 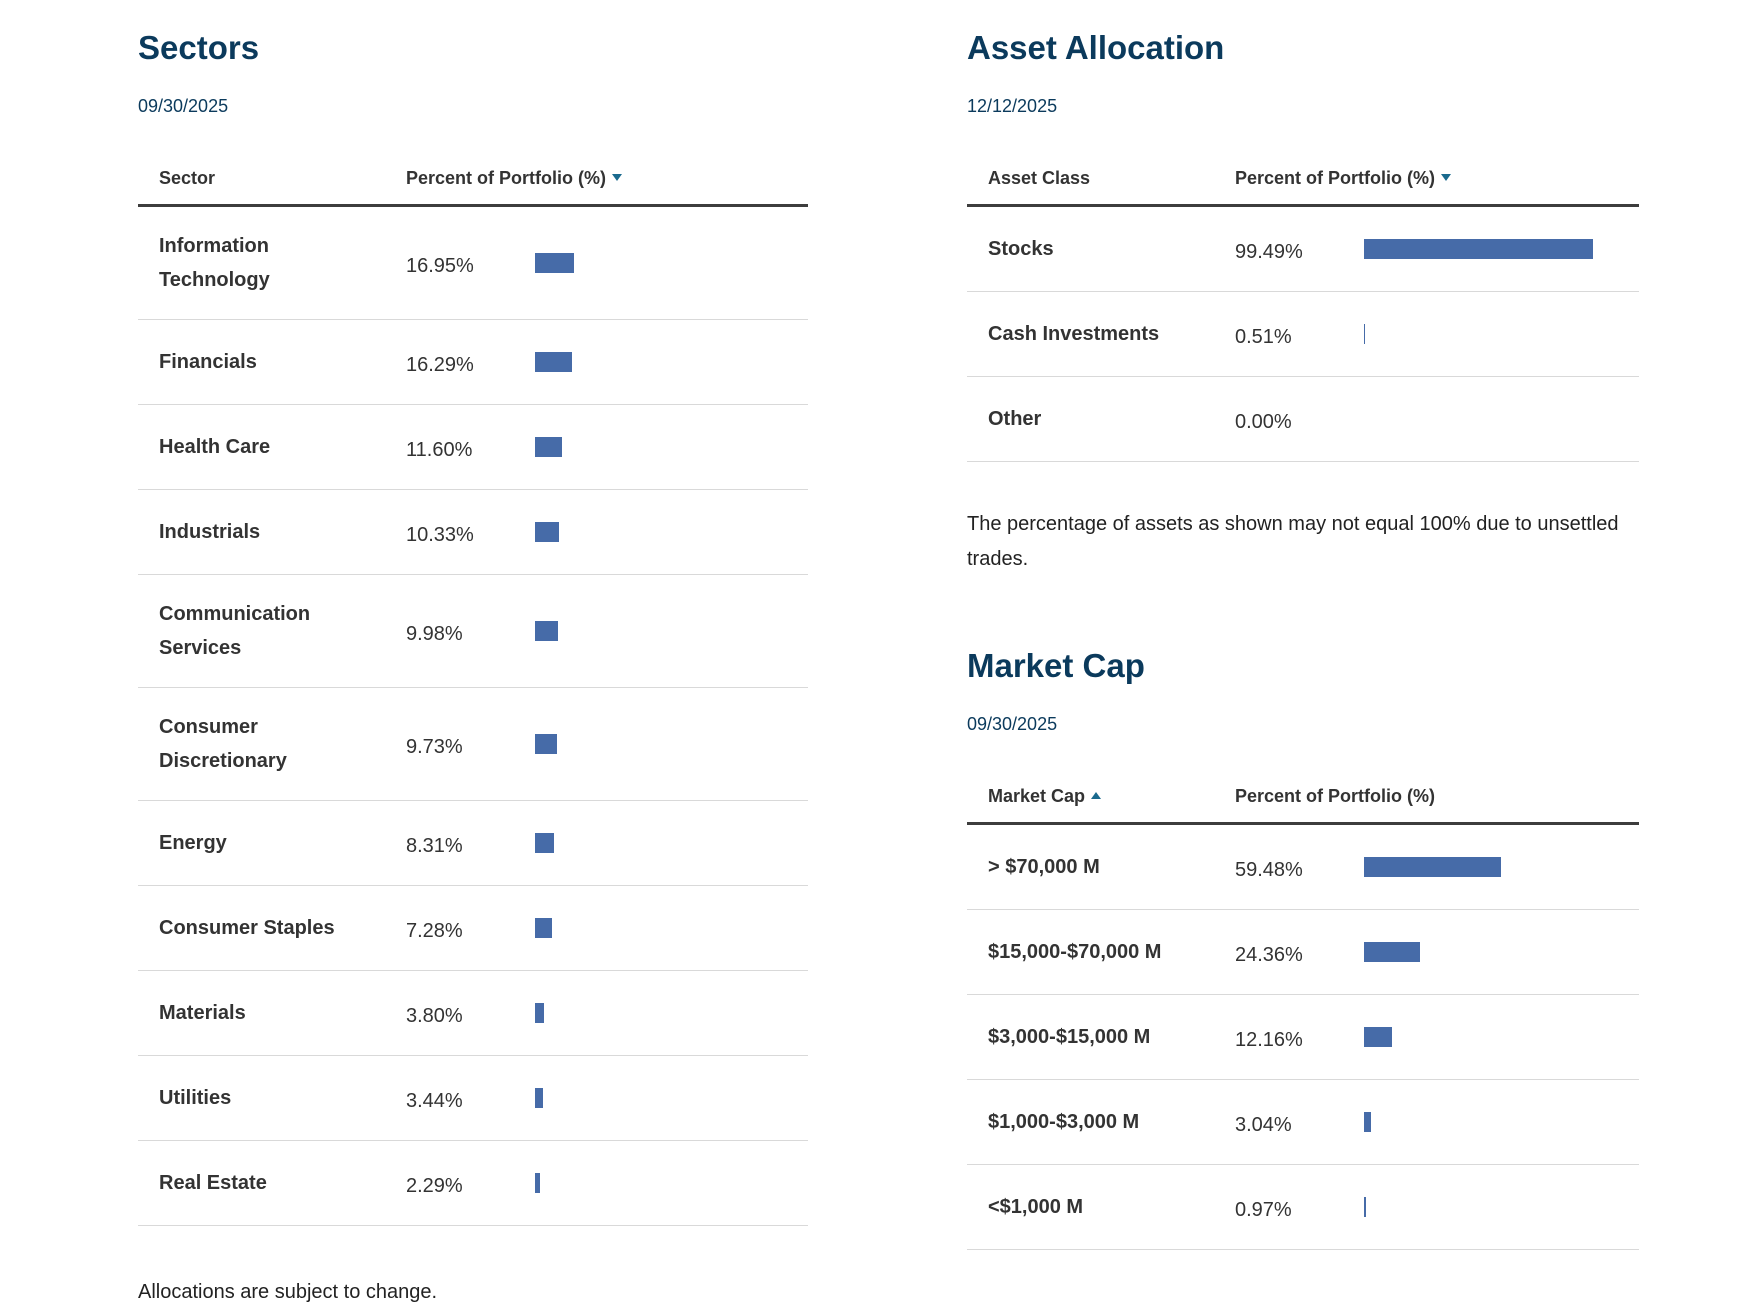 What do you see at coordinates (1064, 1122) in the screenshot?
I see `row-label: $1,000-$3,000 M` at bounding box center [1064, 1122].